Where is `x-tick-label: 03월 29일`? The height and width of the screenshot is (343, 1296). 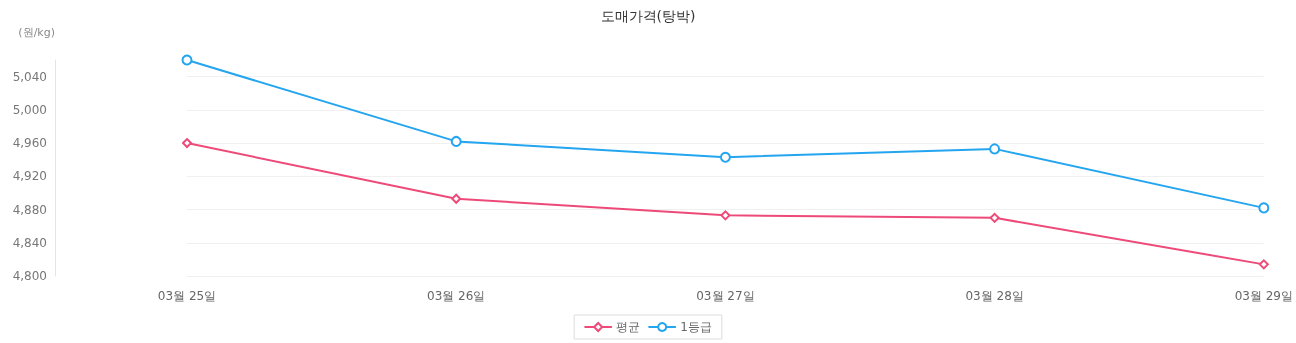
x-tick-label: 03월 29일 is located at coordinates (1263, 296).